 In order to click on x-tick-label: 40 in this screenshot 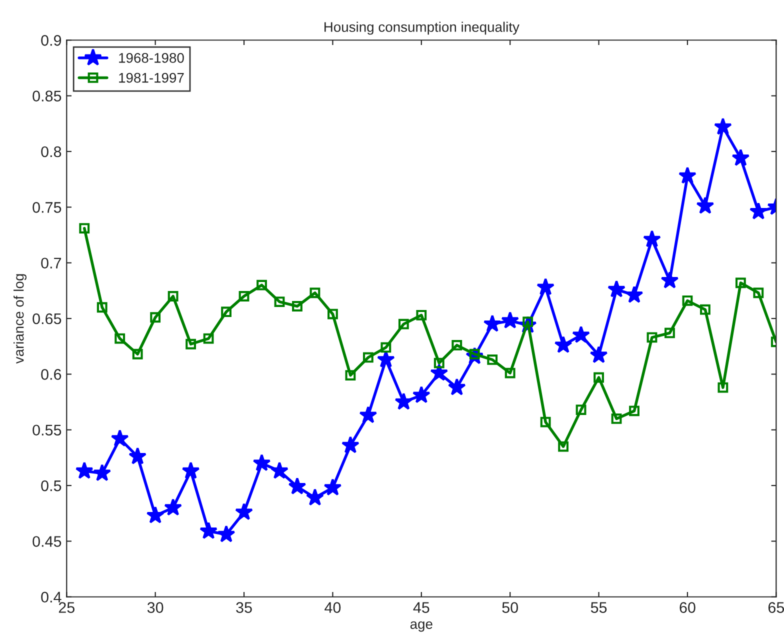, I will do `click(332, 607)`.